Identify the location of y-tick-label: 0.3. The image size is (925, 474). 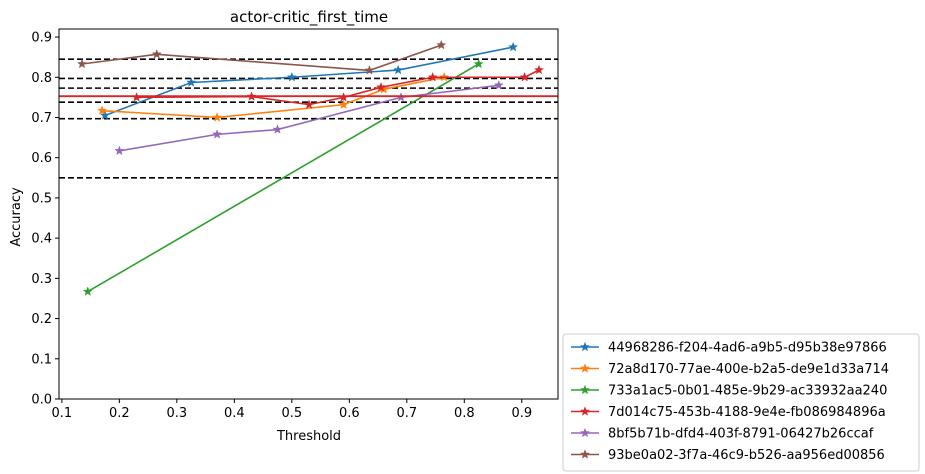
(41, 279).